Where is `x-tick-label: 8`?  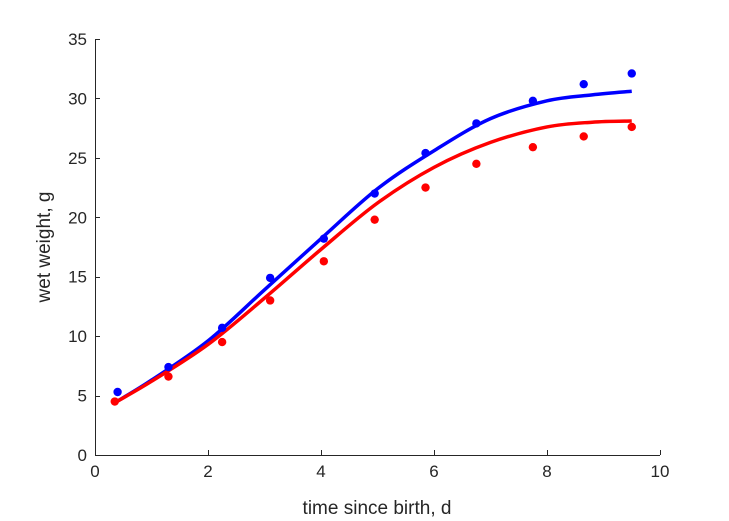 x-tick-label: 8 is located at coordinates (546, 471).